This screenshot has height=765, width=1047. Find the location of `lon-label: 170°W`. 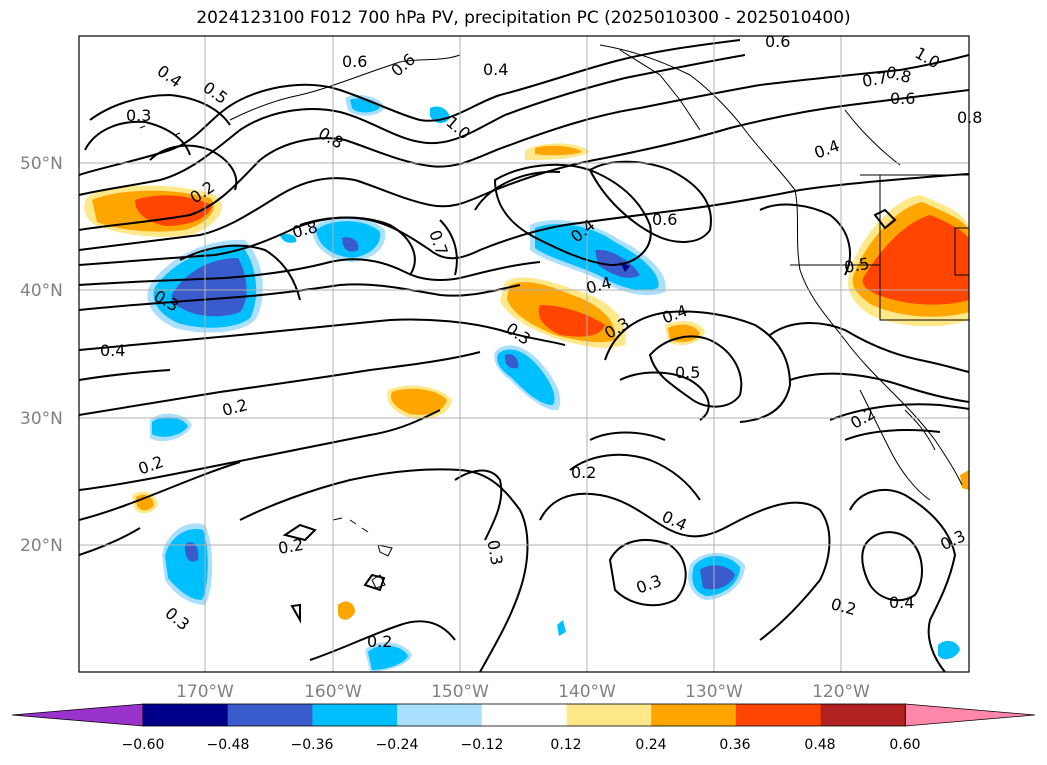

lon-label: 170°W is located at coordinates (205, 692).